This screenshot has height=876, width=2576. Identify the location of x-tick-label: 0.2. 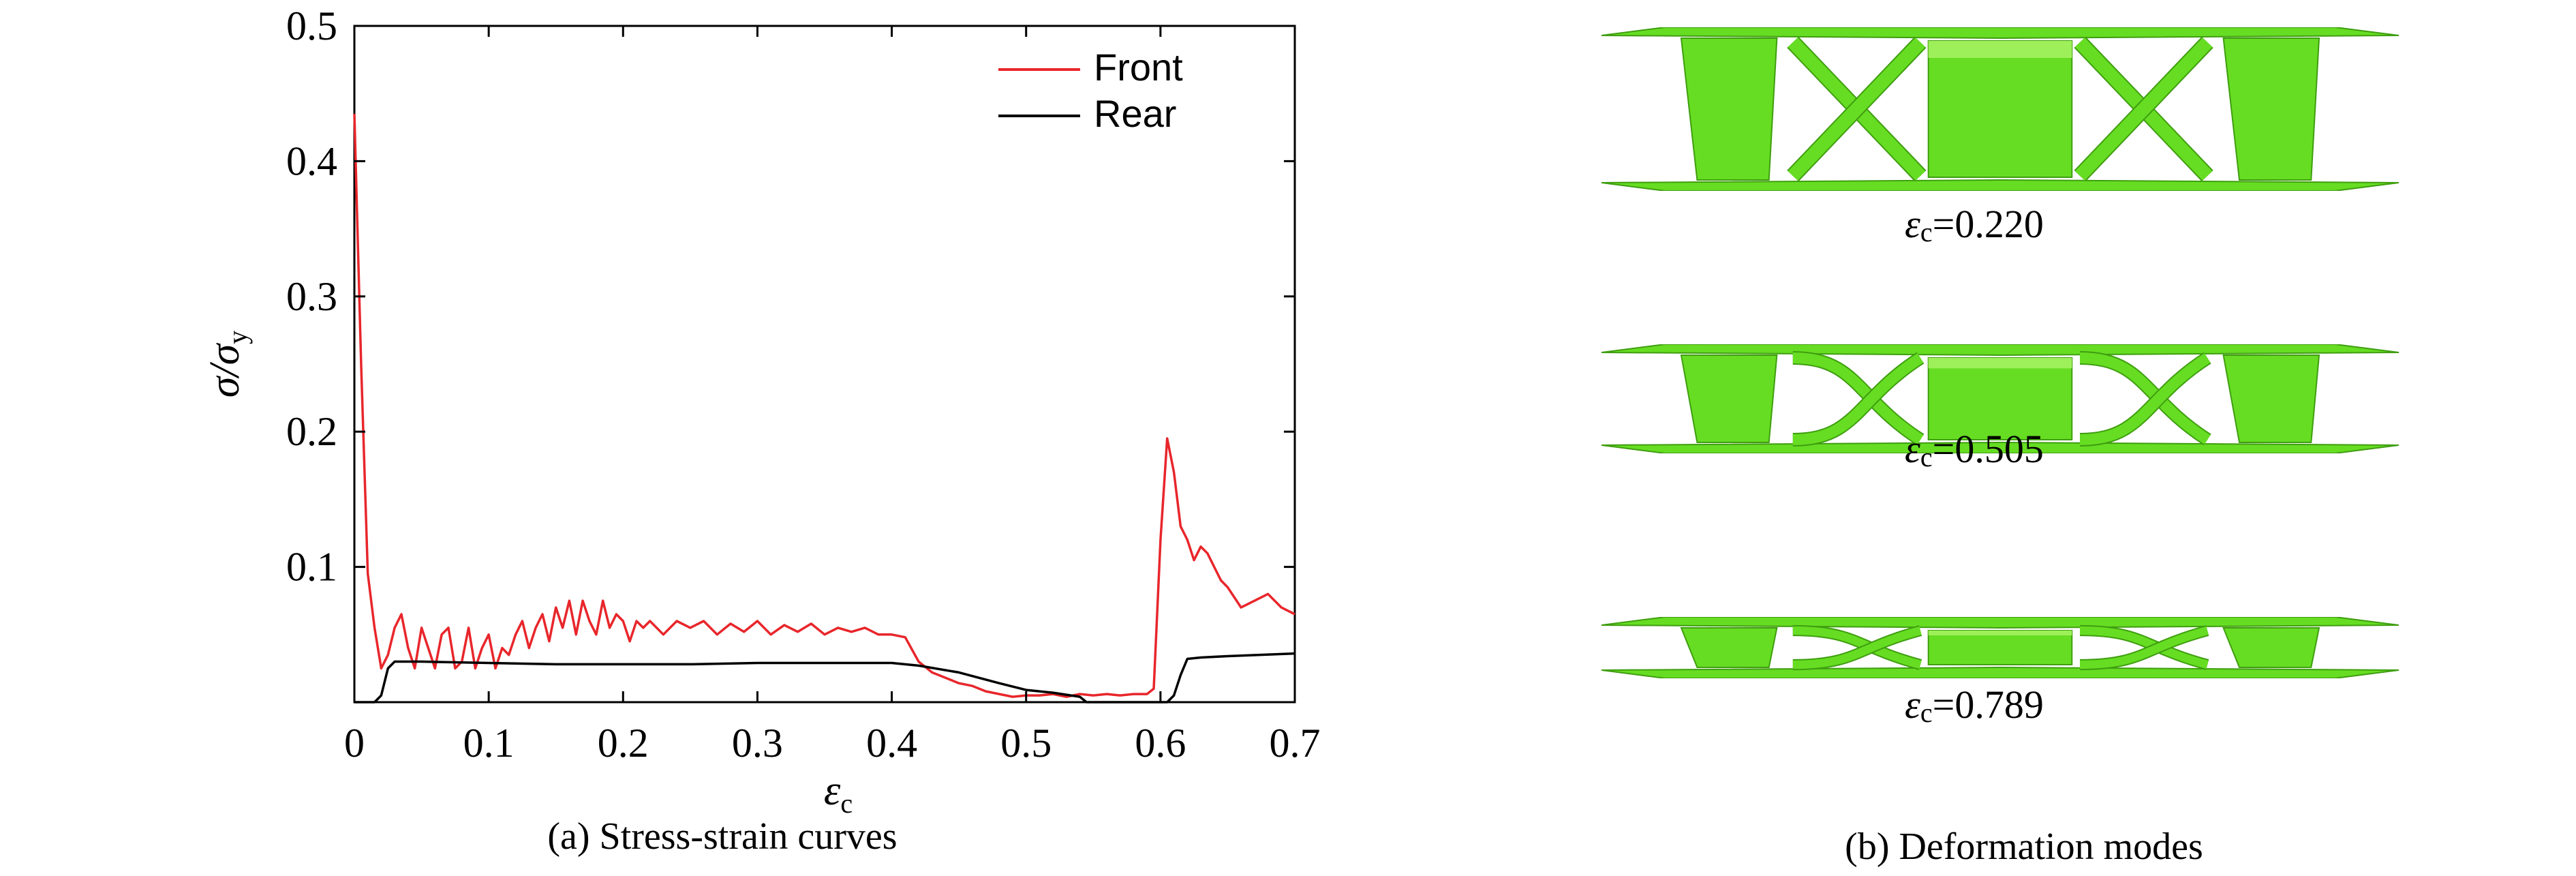
(623, 743).